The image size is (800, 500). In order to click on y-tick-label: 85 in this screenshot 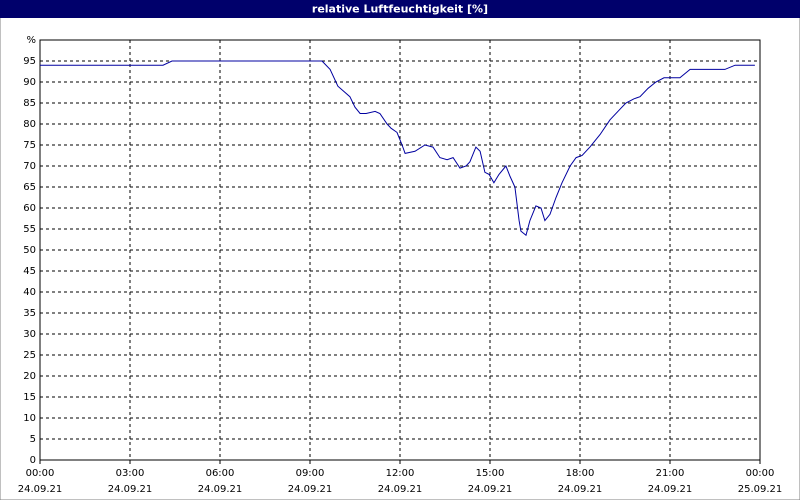, I will do `click(29, 103)`.